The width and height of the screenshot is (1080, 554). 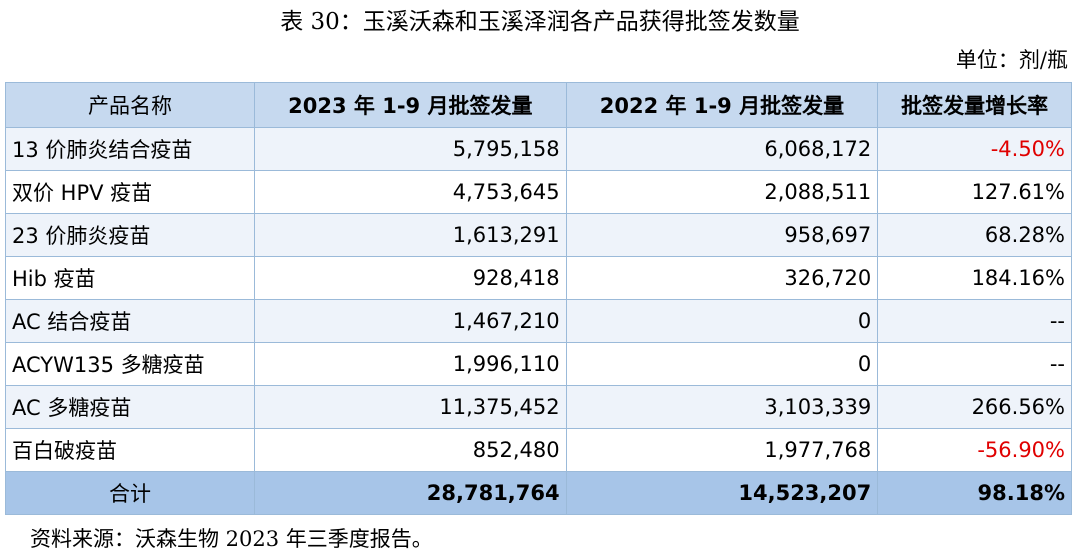 What do you see at coordinates (722, 235) in the screenshot?
I see `table-cell: 958,697` at bounding box center [722, 235].